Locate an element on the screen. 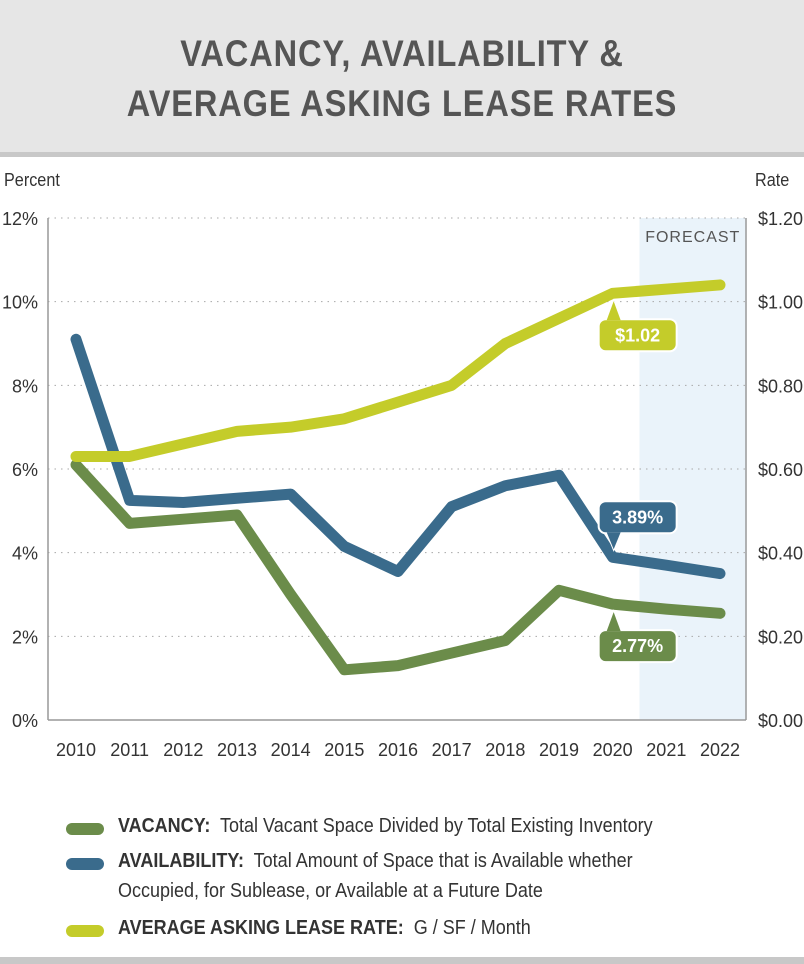 This screenshot has width=804, height=964. bottom-divider is located at coordinates (402, 960).